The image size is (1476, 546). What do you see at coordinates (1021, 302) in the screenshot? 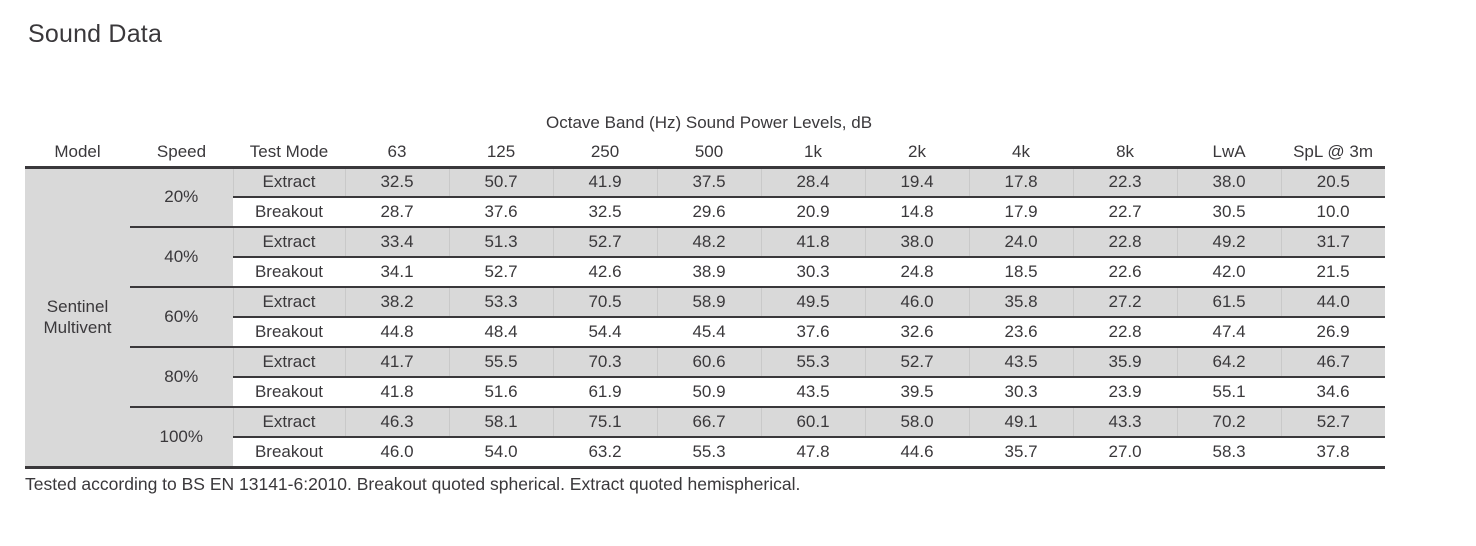
I see `value-cell: 35.8` at bounding box center [1021, 302].